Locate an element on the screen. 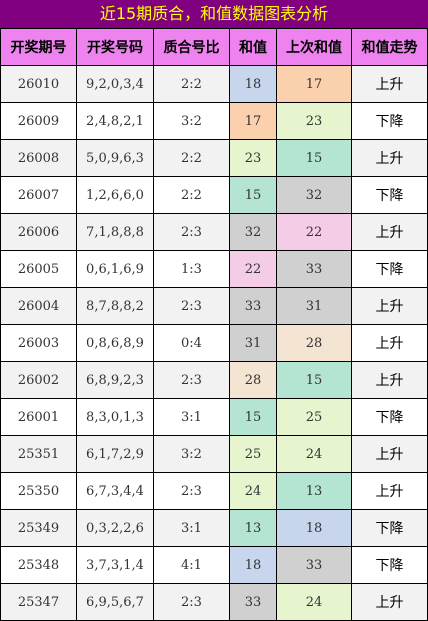  cell-ratio: 0:4 is located at coordinates (191, 343).